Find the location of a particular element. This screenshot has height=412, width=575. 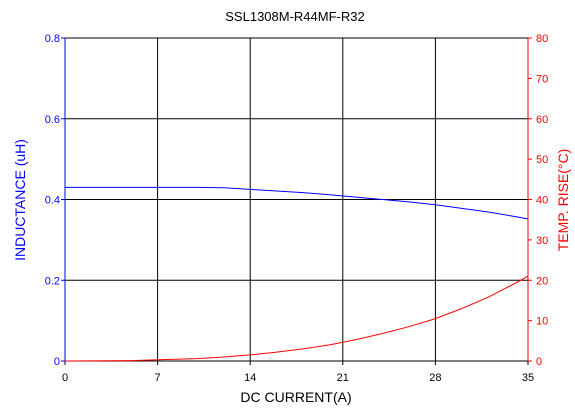

x-tick-label: 35 is located at coordinates (528, 378).